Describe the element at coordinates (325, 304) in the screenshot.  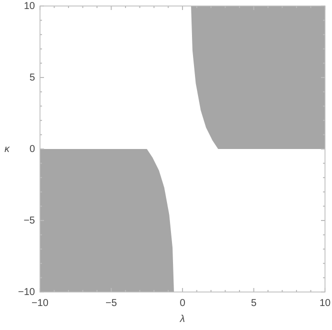
I see `x-tick-label: 10` at that location.